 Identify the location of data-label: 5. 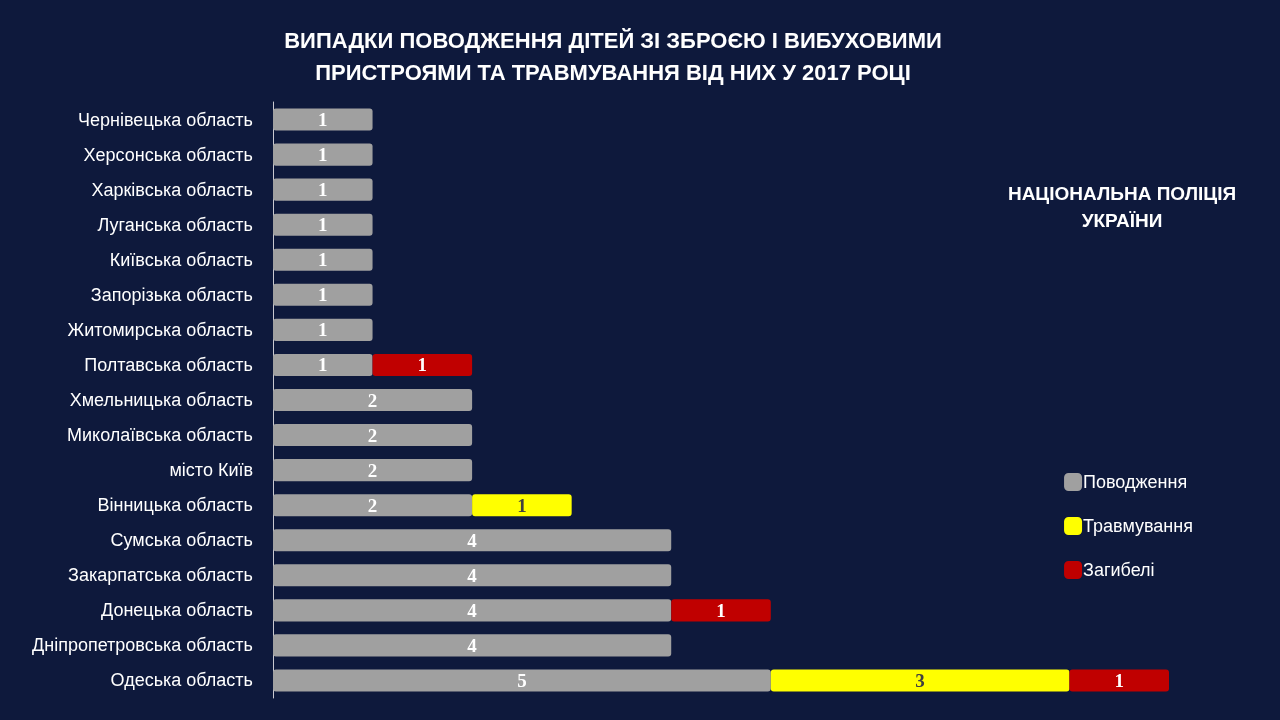
(522, 680).